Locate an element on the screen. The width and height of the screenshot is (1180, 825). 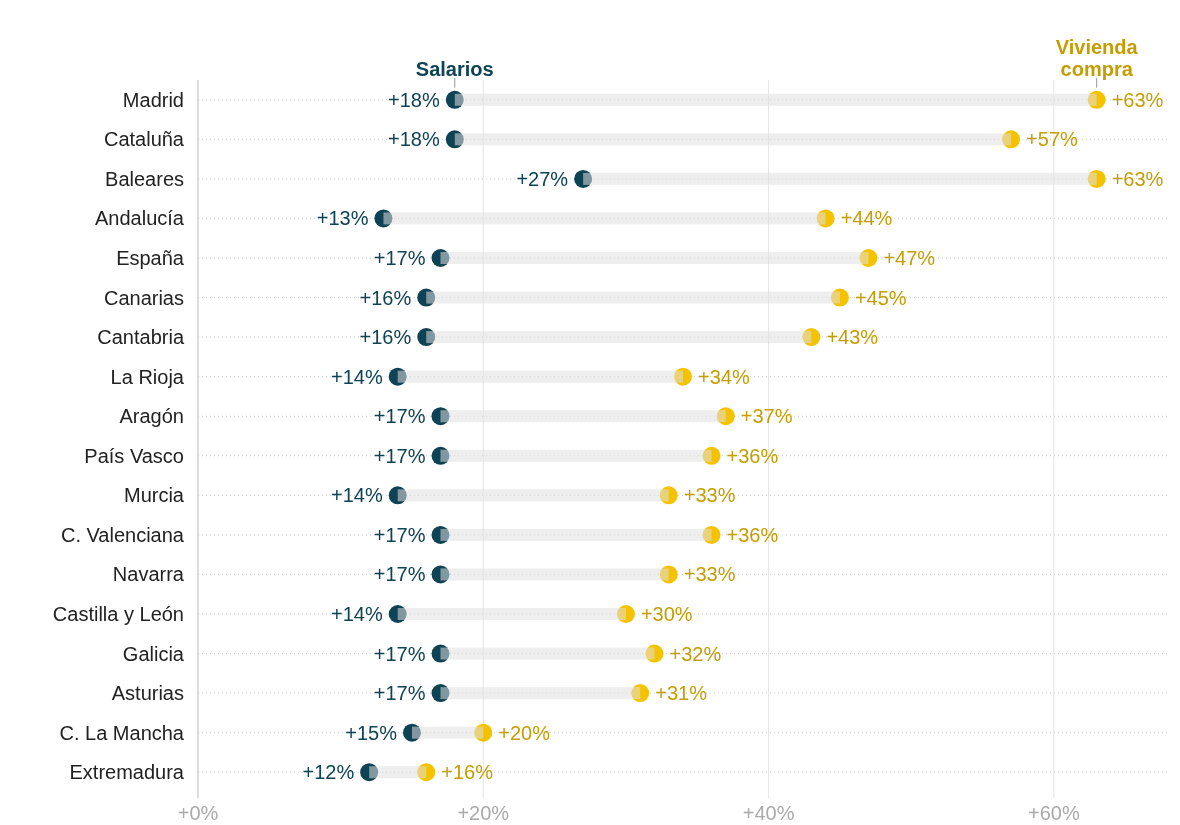
y-tick-label: Galicia is located at coordinates (153, 653).